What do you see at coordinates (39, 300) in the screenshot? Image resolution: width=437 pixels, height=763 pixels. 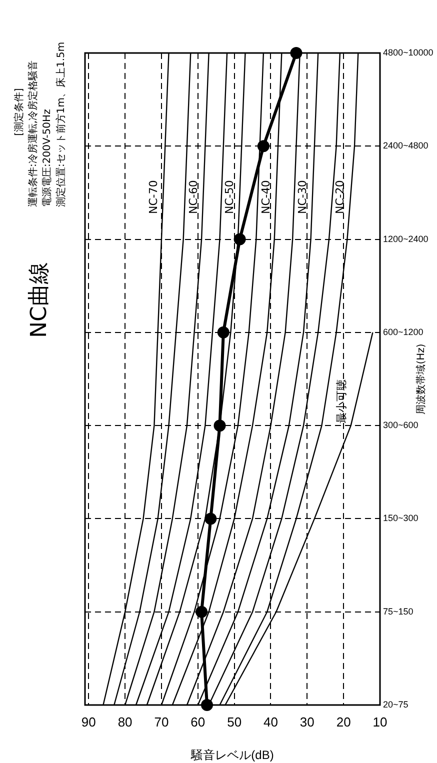 I see `text: NC曲線` at bounding box center [39, 300].